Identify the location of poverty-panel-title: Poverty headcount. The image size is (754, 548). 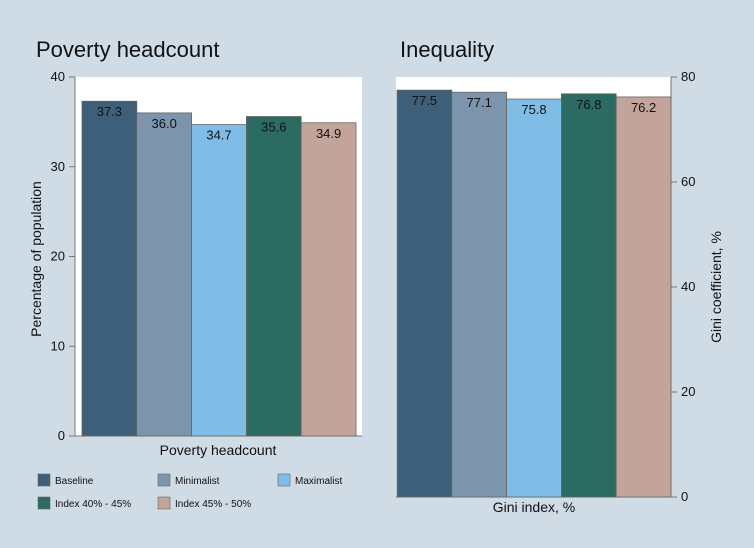
(127, 49).